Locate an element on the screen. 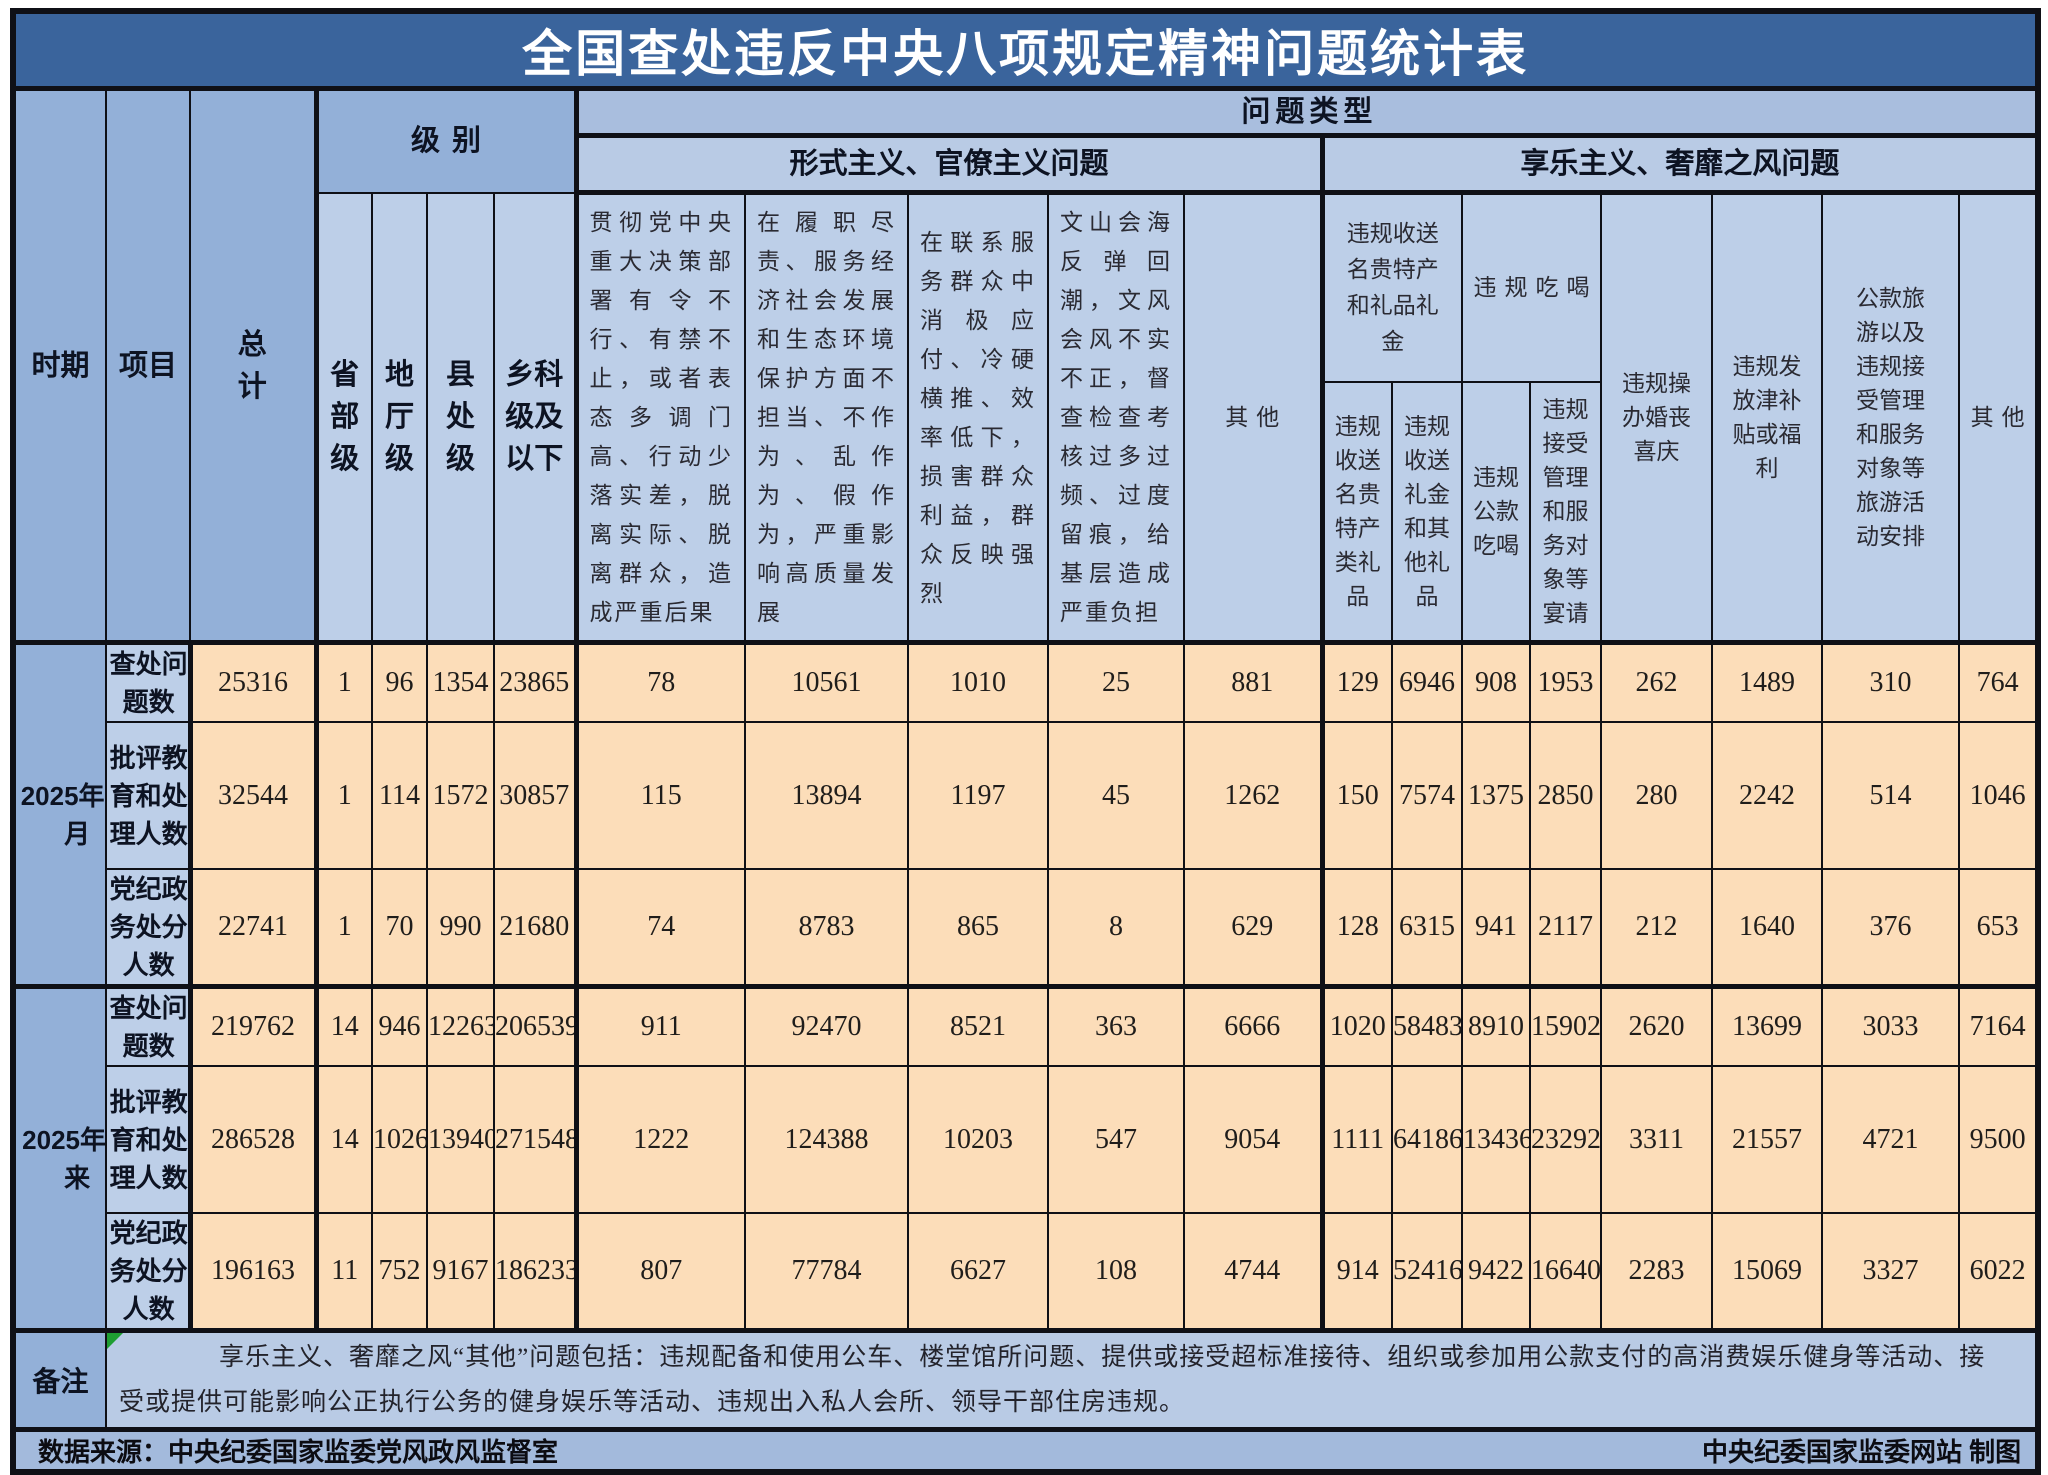 This screenshot has height=1475, width=2048. data-cell: 3033 is located at coordinates (1890, 1026).